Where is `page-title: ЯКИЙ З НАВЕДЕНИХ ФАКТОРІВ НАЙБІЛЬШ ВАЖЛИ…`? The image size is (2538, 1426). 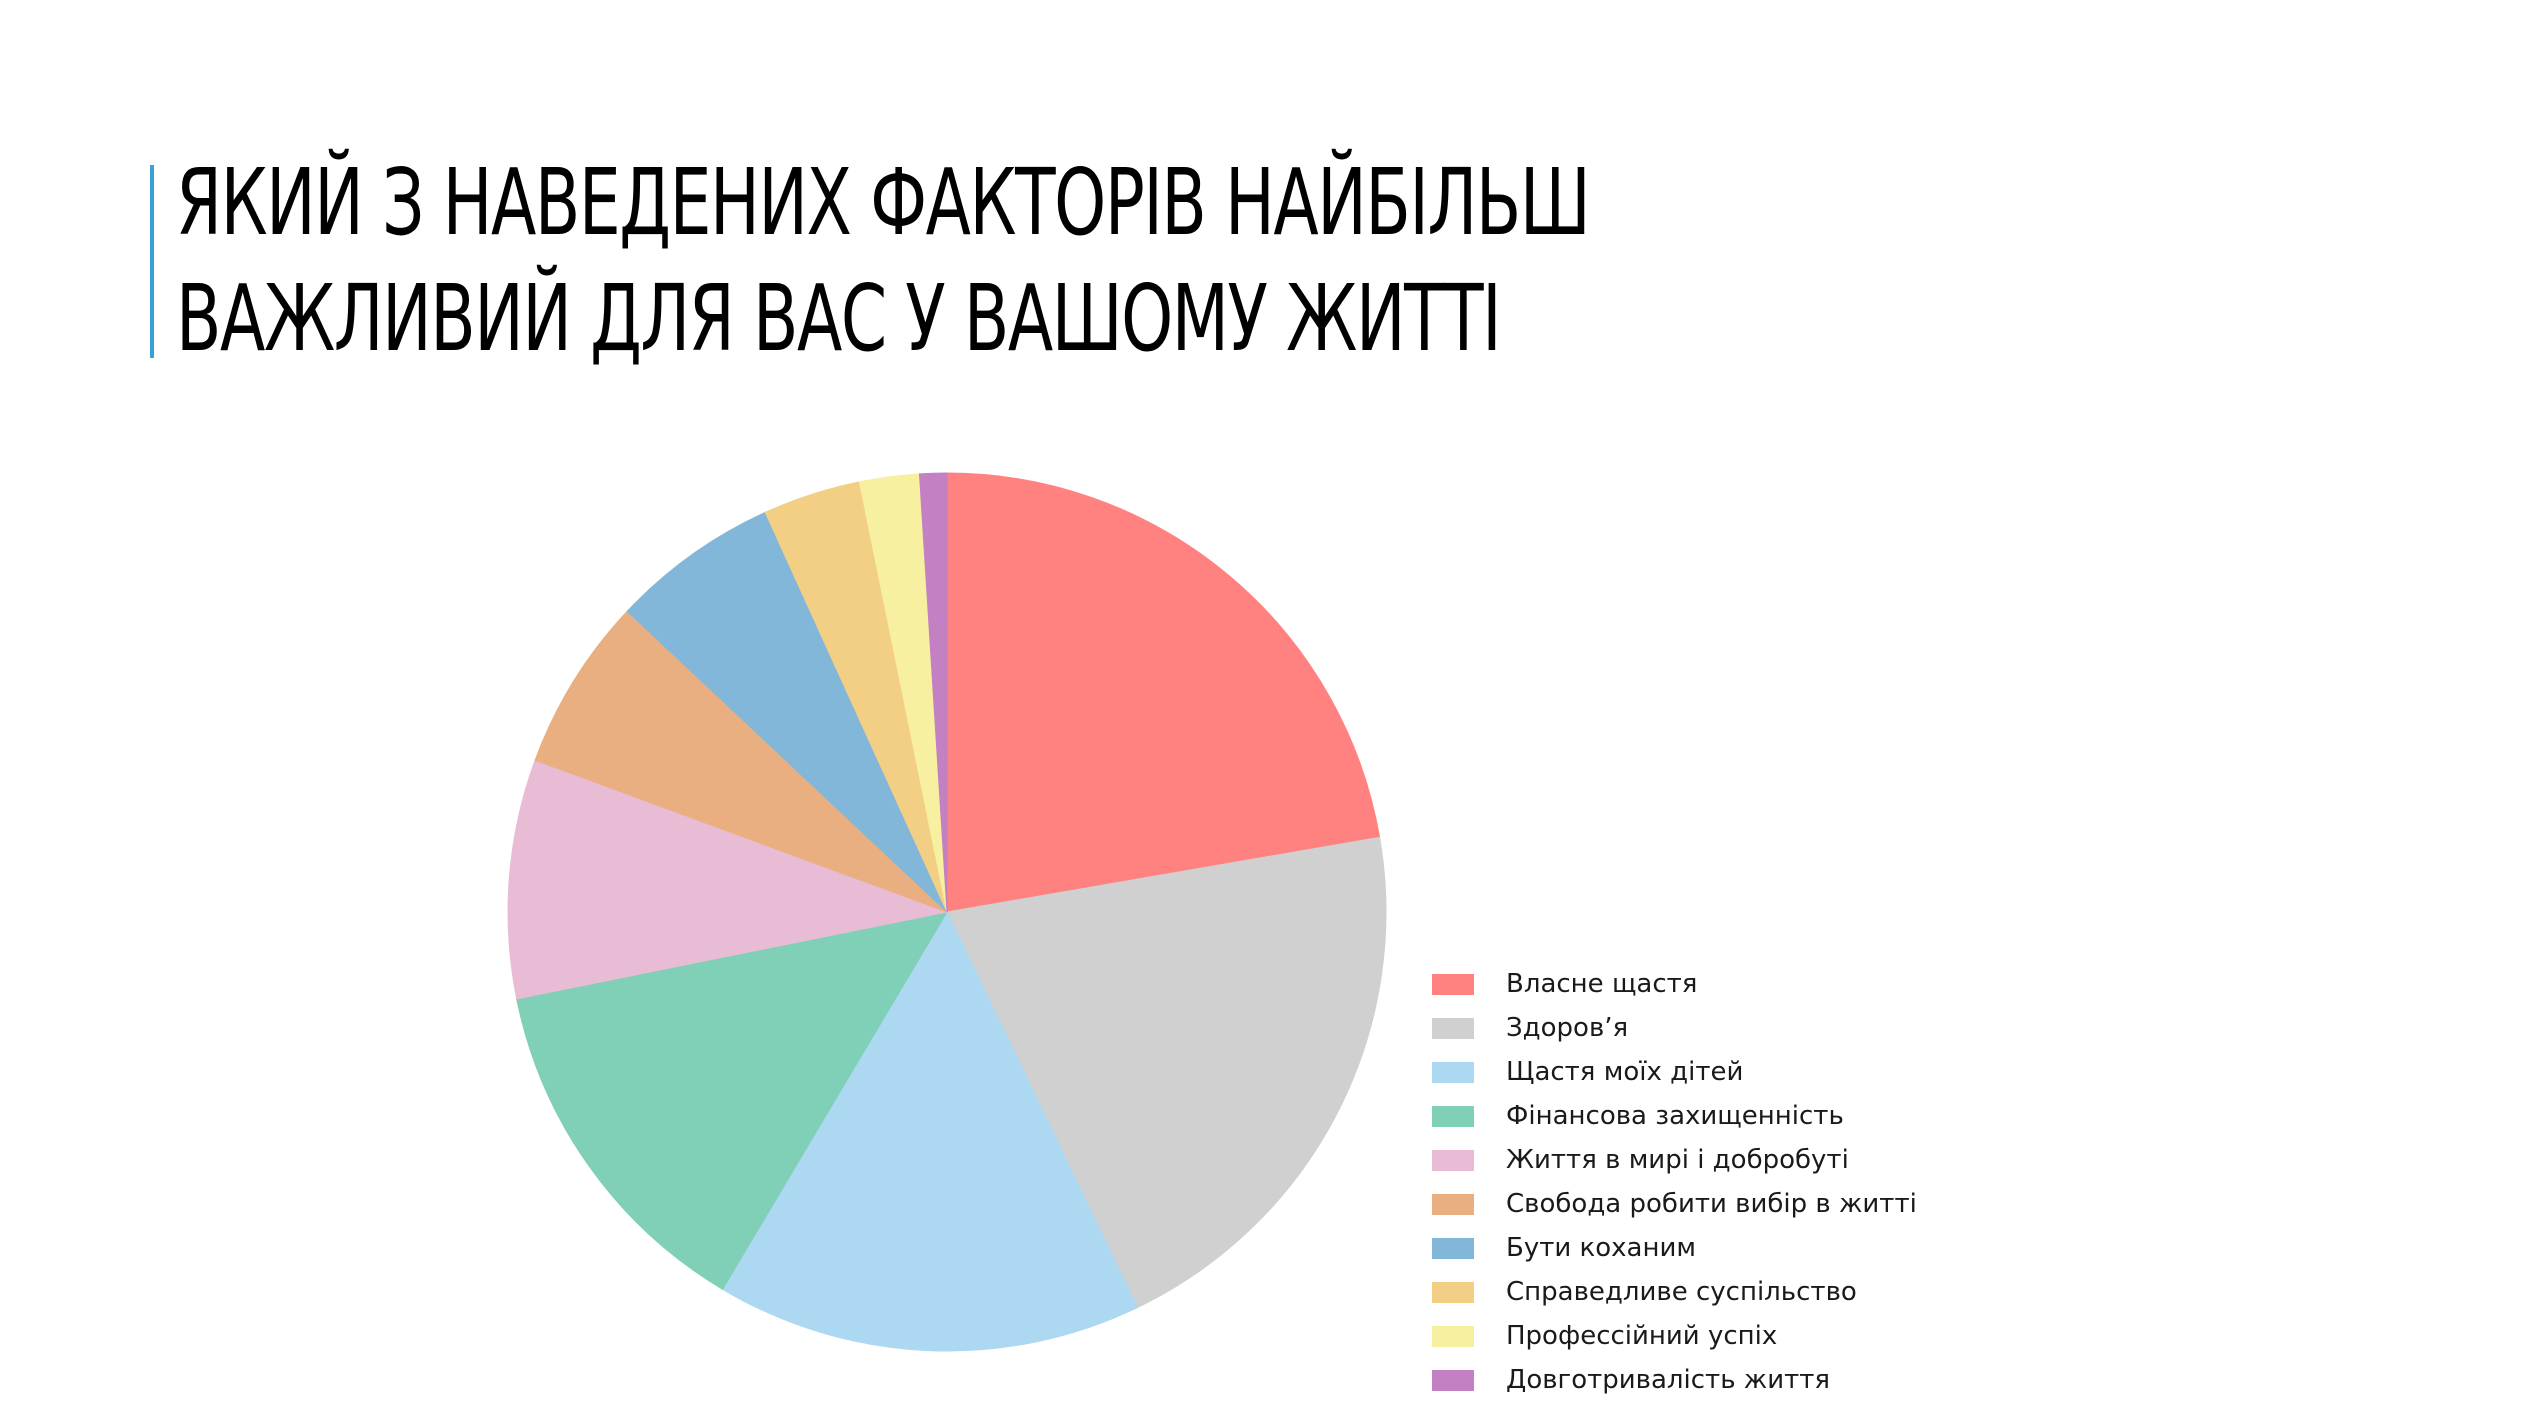 page-title: ЯКИЙ З НАВЕДЕНИХ ФАКТОРІВ НАЙБІЛЬШ ВАЖЛИ… is located at coordinates (968, 261).